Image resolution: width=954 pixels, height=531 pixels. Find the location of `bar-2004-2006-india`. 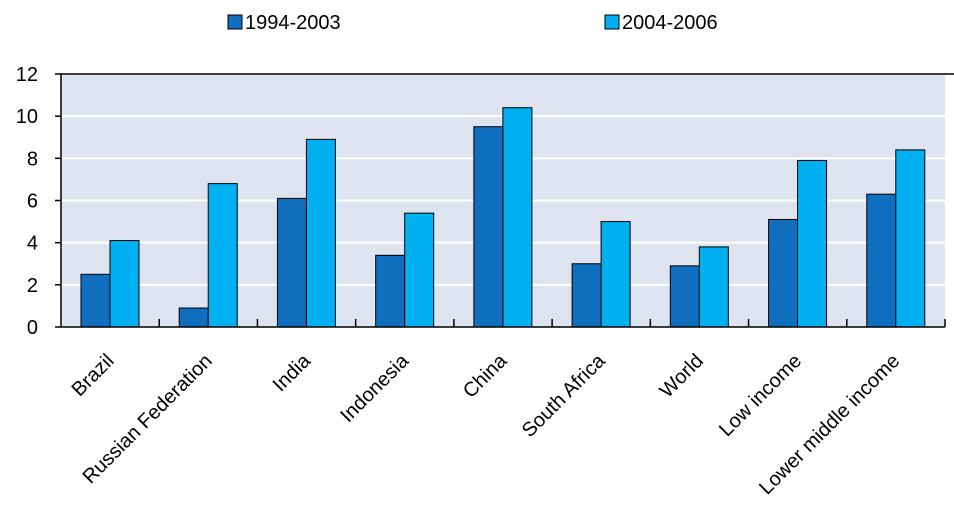

bar-2004-2006-india is located at coordinates (320, 233).